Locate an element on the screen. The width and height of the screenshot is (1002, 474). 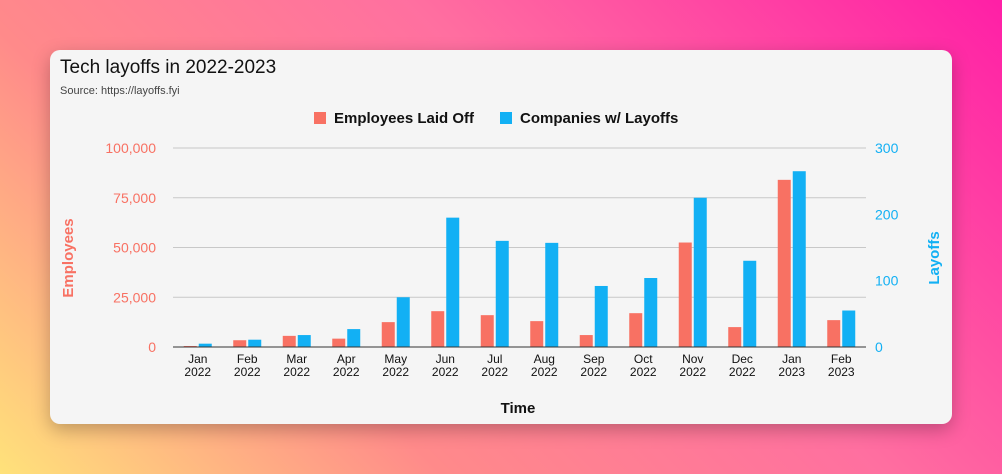
x-tick-label-month: Oct is located at coordinates (643, 359).